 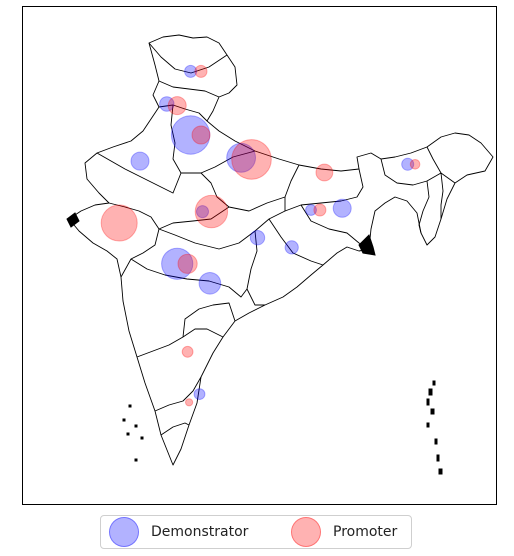 I want to click on legend-item-promoter: Promoter, so click(x=344, y=532).